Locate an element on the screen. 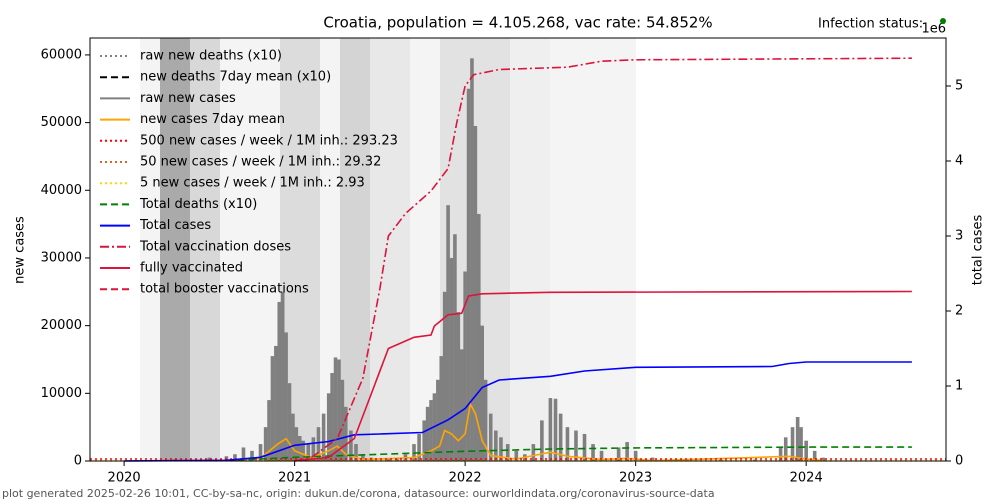 Image resolution: width=1000 pixels, height=504 pixels. y-tick-label: 20000 is located at coordinates (61, 325).